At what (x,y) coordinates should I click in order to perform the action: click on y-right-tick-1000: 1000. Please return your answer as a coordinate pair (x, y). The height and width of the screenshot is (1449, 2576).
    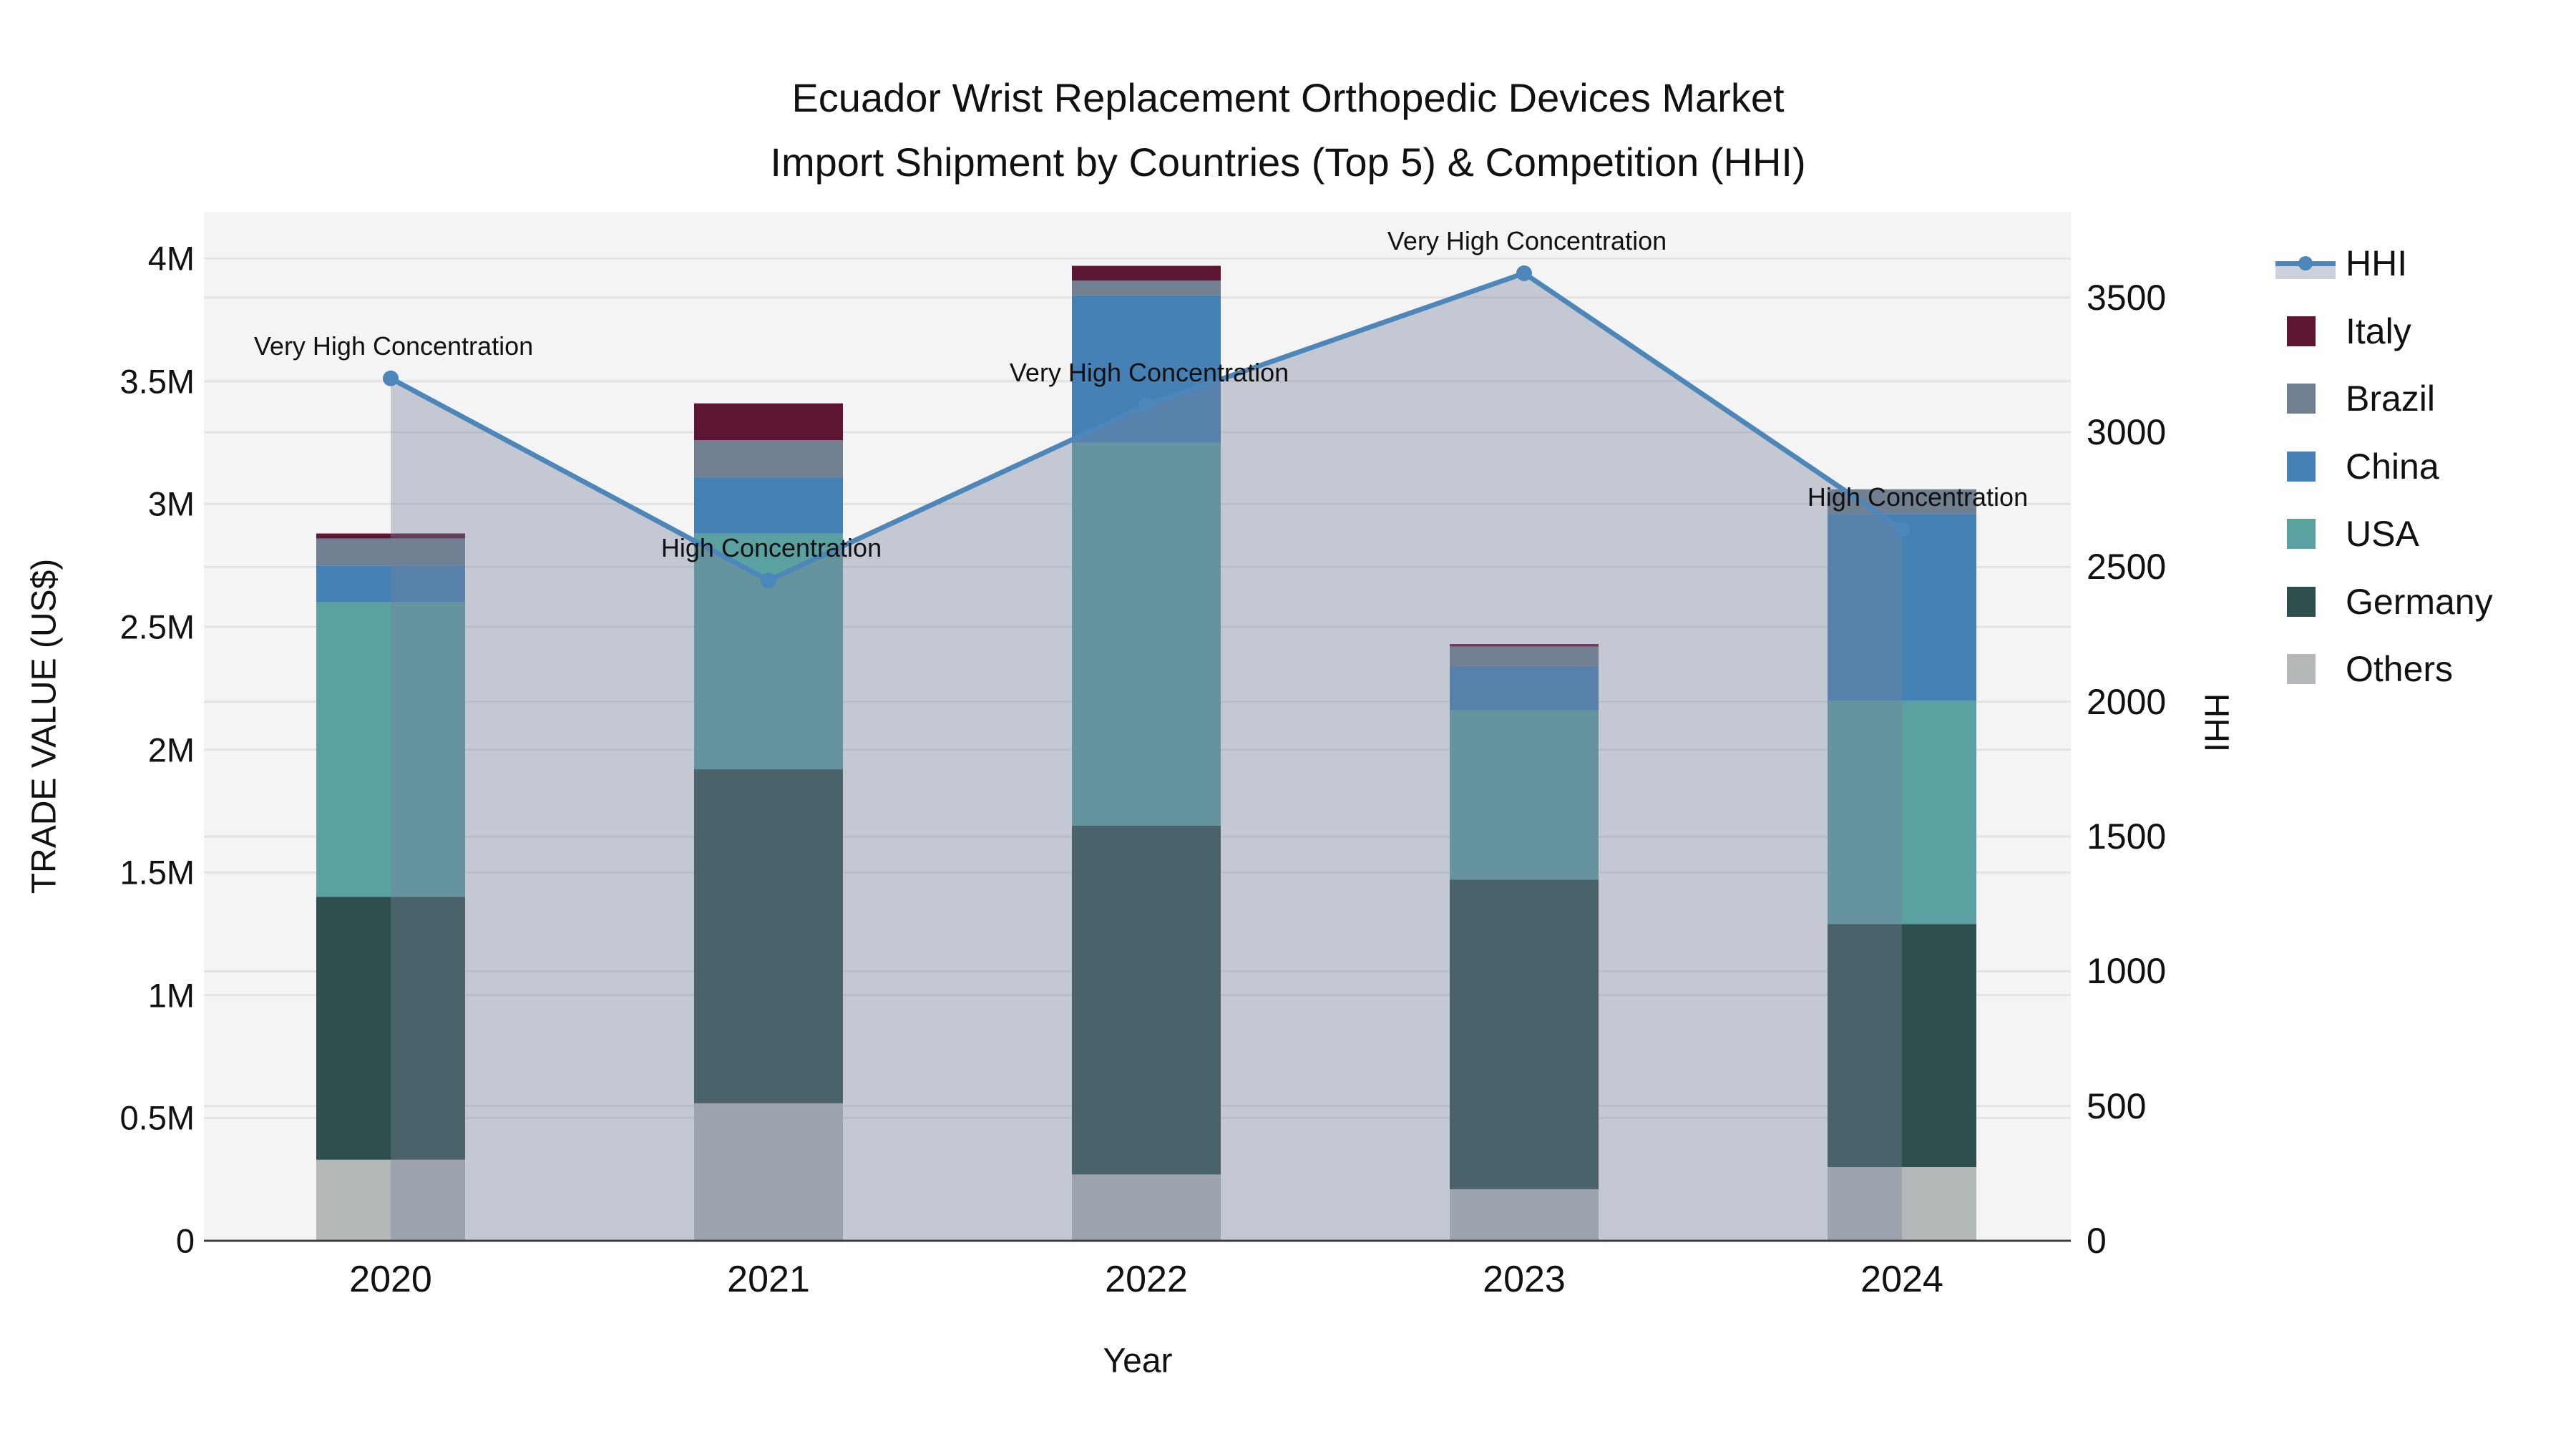
    Looking at the image, I should click on (2127, 971).